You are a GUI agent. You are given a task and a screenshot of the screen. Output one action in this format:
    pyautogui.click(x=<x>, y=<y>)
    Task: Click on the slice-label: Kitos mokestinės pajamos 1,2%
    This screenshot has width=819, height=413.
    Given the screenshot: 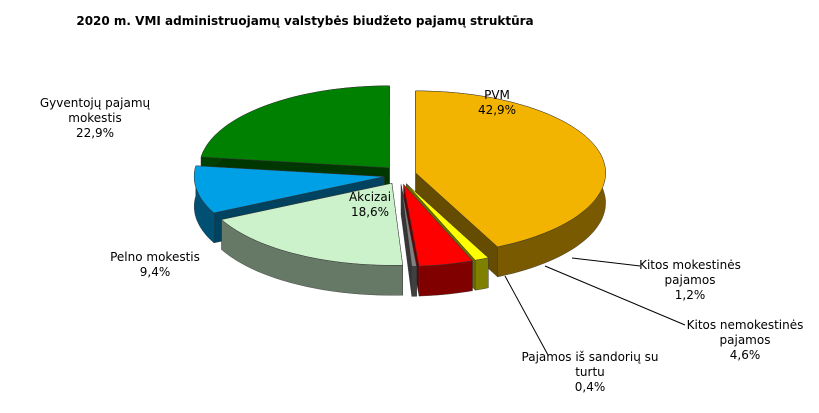 What is the action you would take?
    pyautogui.click(x=690, y=280)
    